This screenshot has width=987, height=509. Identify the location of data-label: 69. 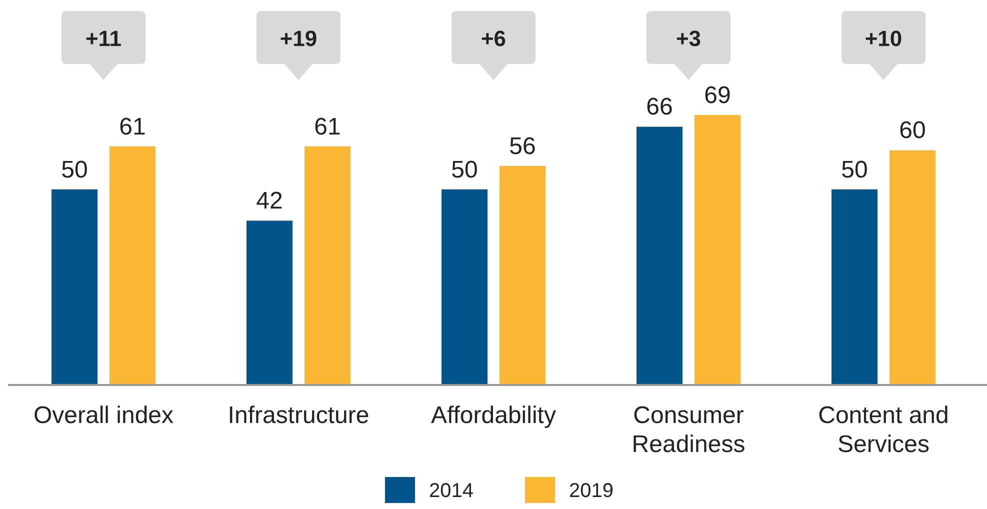
(717, 95).